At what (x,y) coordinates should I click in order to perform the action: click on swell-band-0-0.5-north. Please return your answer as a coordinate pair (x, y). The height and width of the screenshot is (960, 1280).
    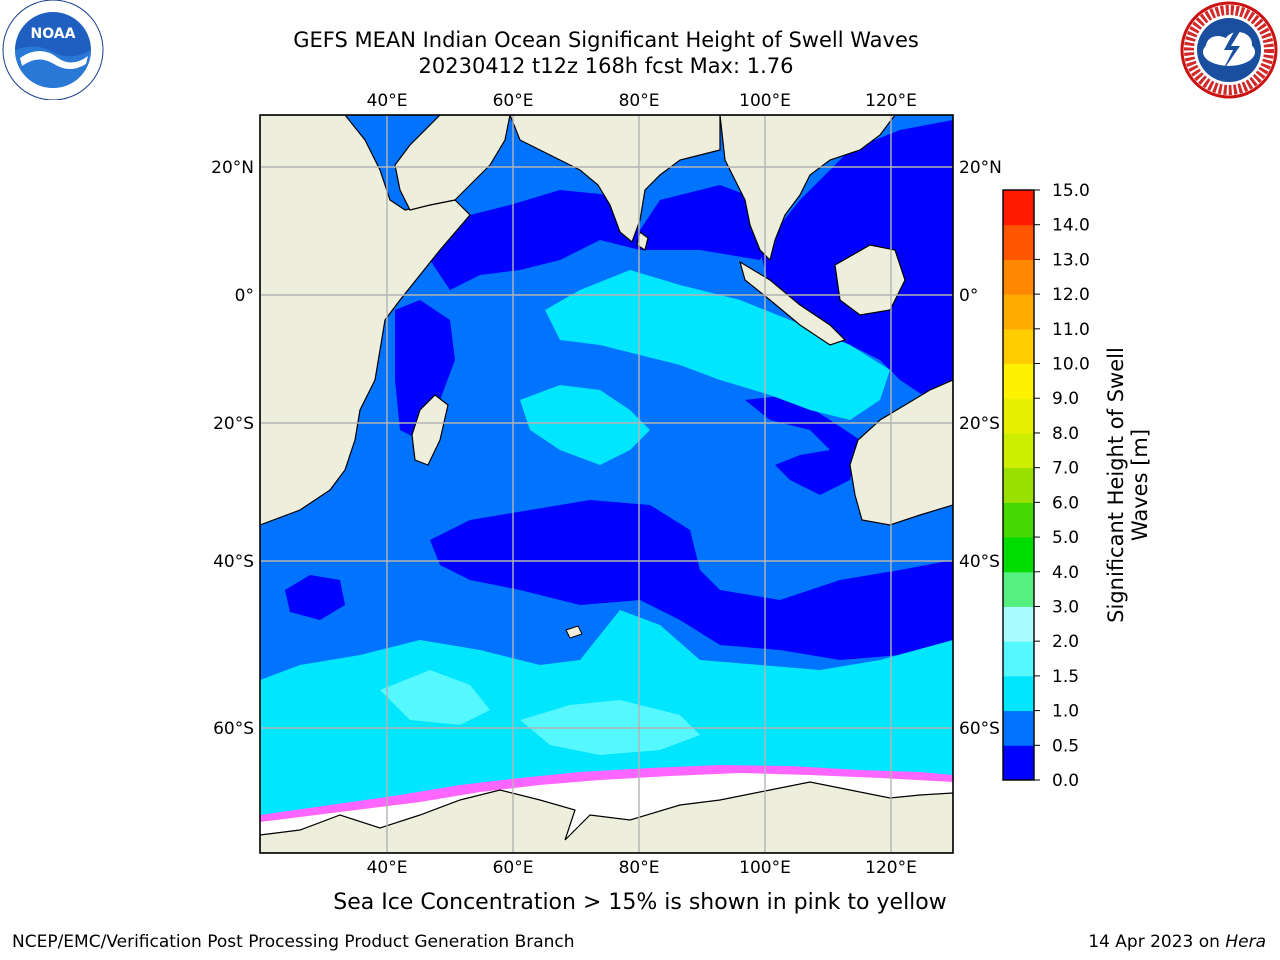
    Looking at the image, I should click on (605, 237).